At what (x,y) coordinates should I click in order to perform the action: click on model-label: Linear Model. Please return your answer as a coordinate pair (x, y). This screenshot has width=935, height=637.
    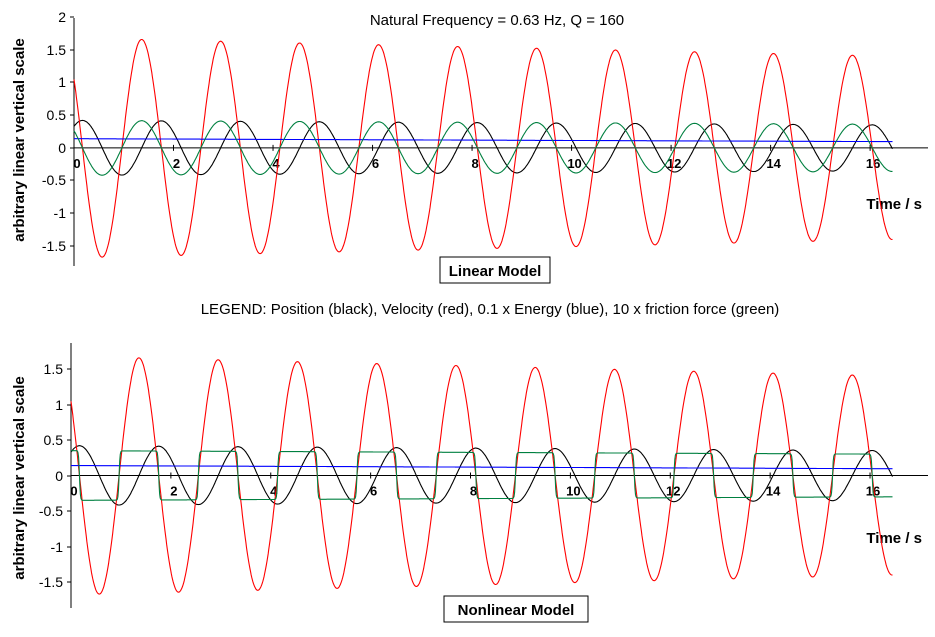
    Looking at the image, I should click on (495, 271).